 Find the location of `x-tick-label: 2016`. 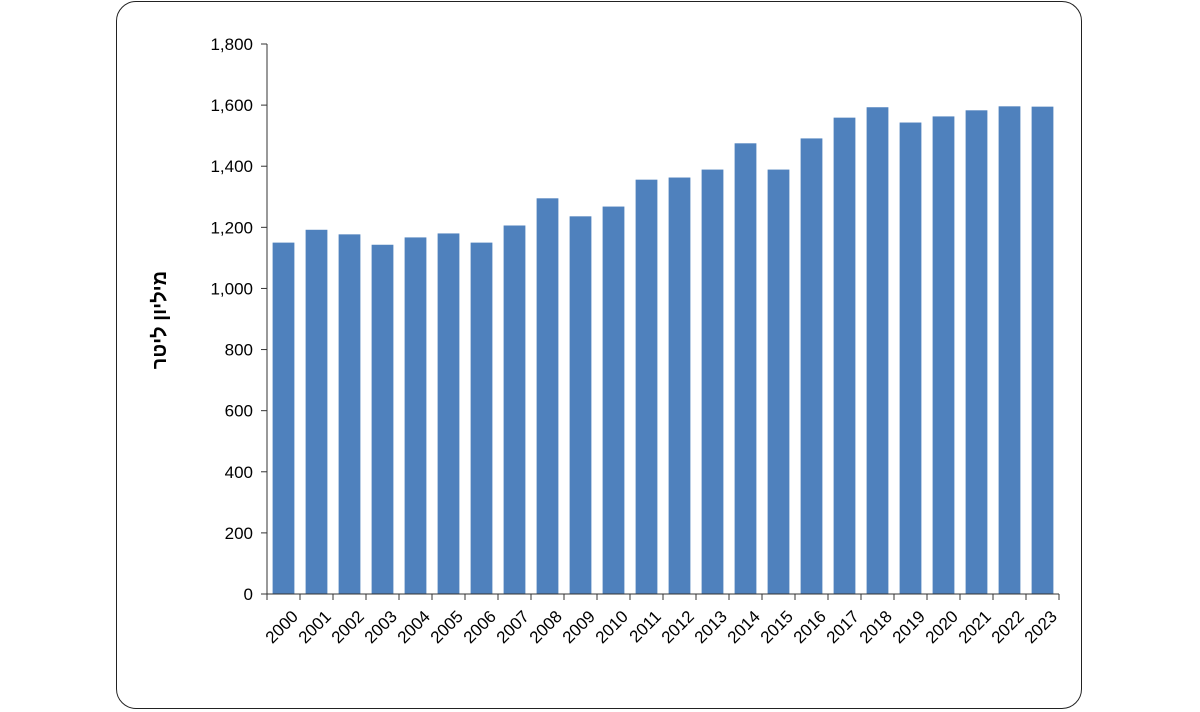

x-tick-label: 2016 is located at coordinates (810, 627).